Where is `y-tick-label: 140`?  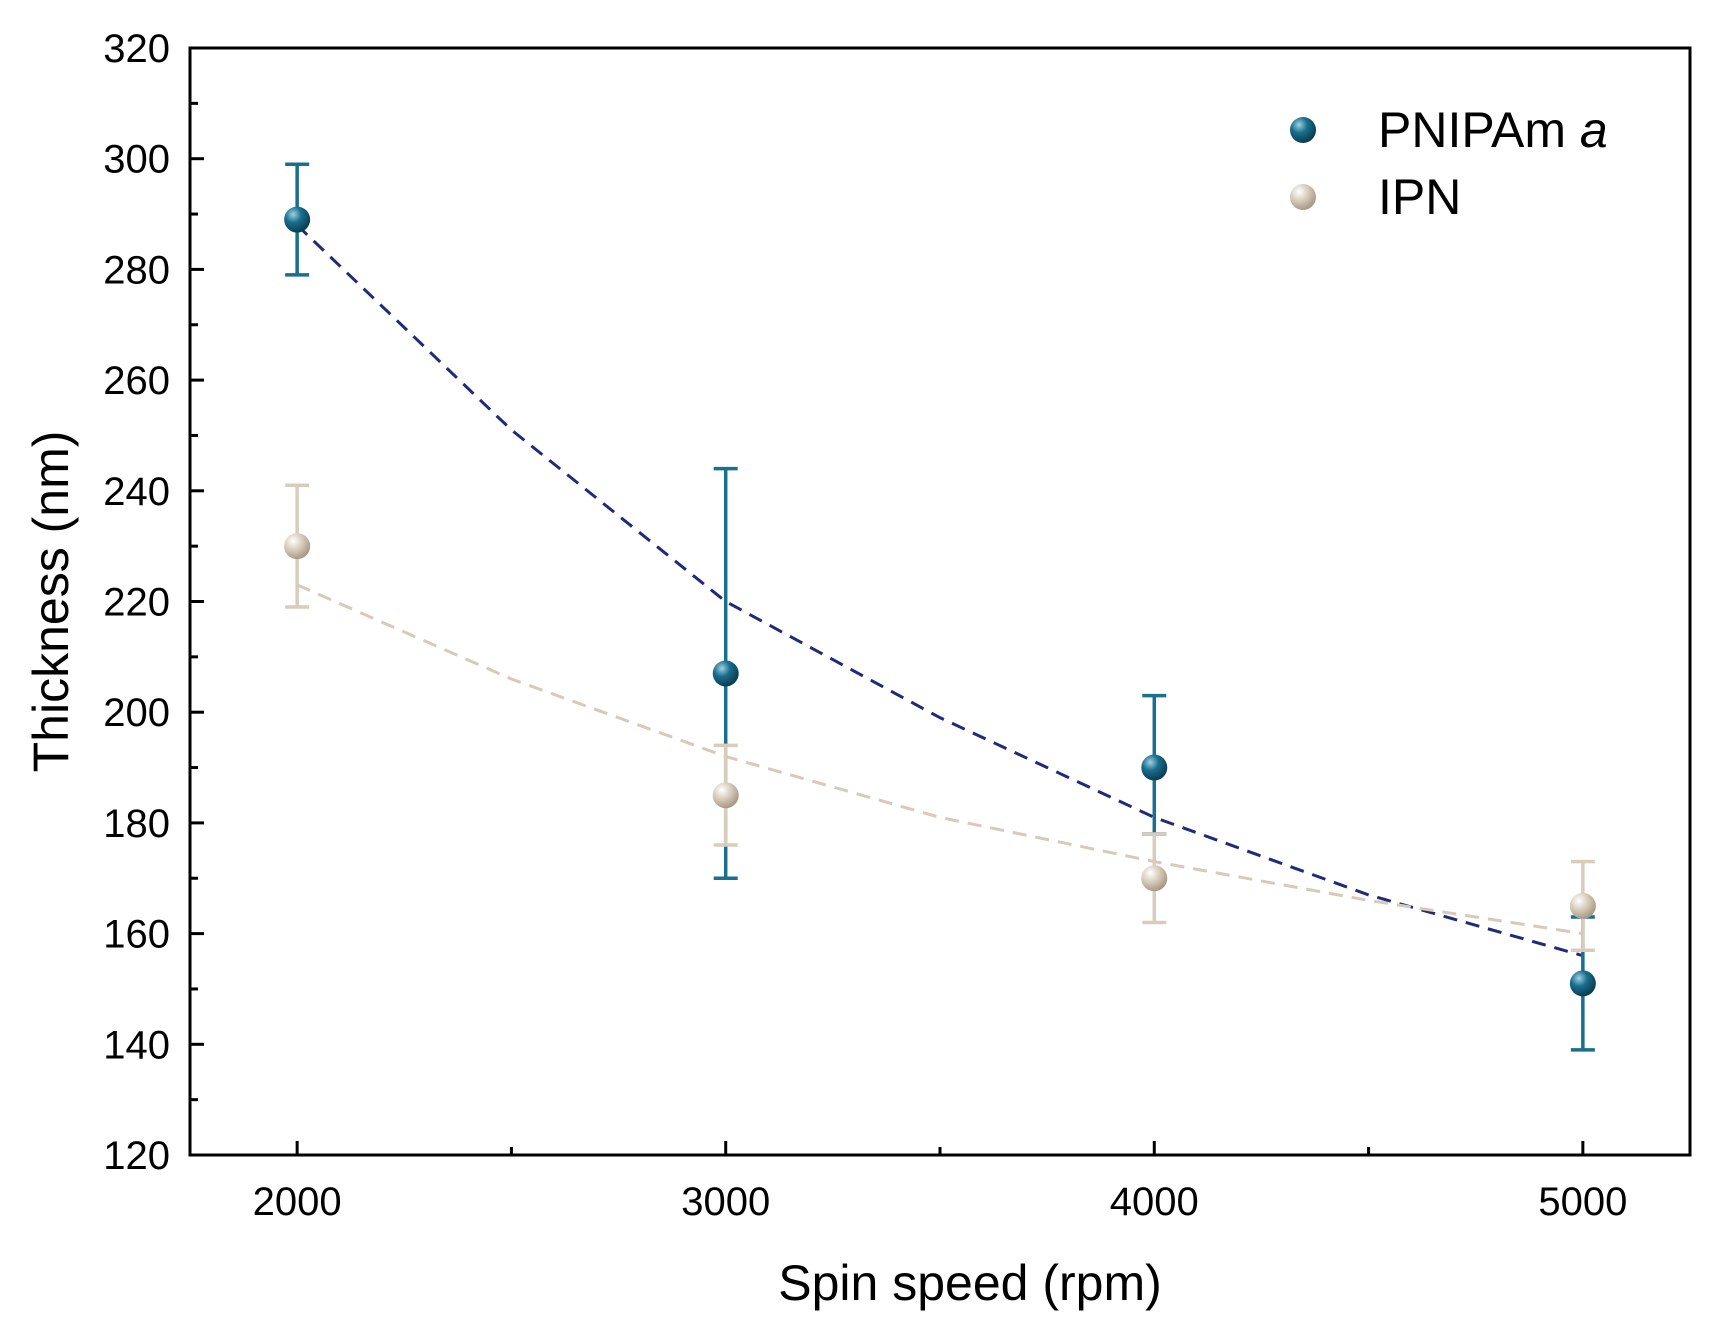 y-tick-label: 140 is located at coordinates (136, 1045).